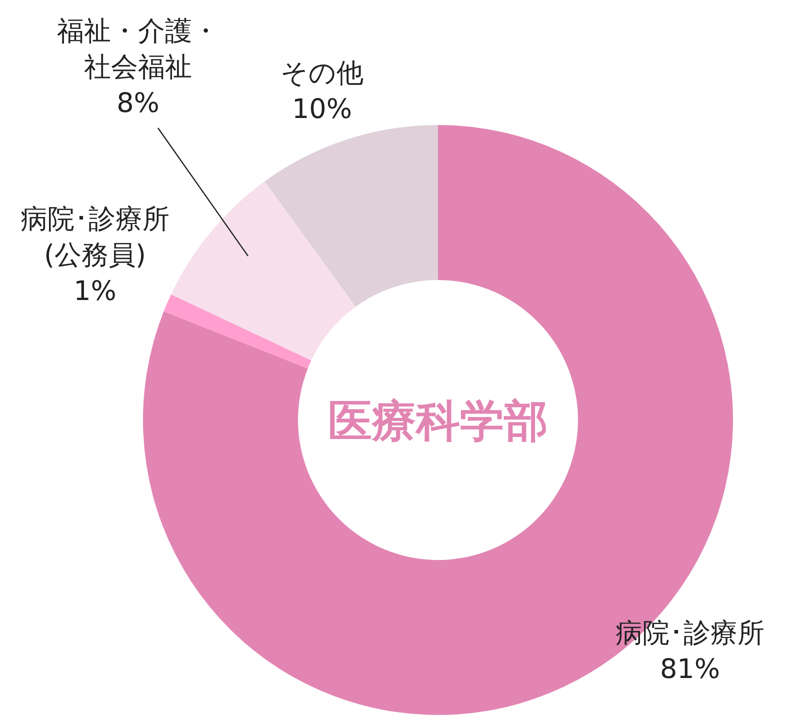  Describe the element at coordinates (138, 49) in the screenshot. I see `slice-label: 福祉・介護・社会福祉` at that location.